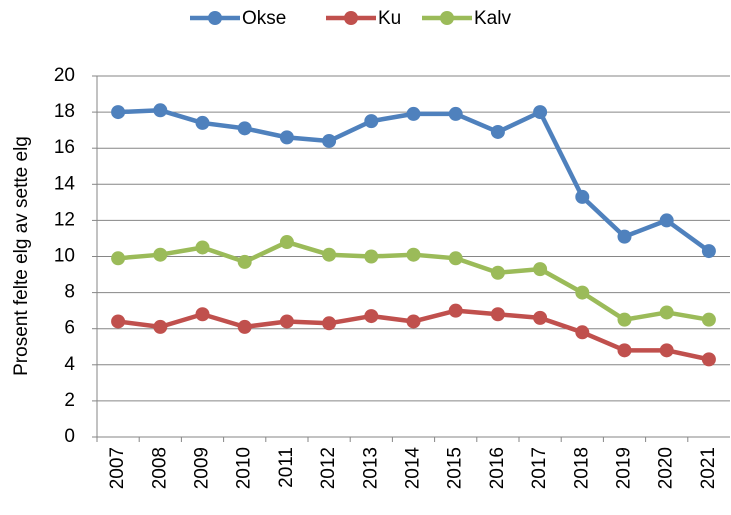 This screenshot has width=731, height=515. I want to click on y-tick-label: 12, so click(64, 219).